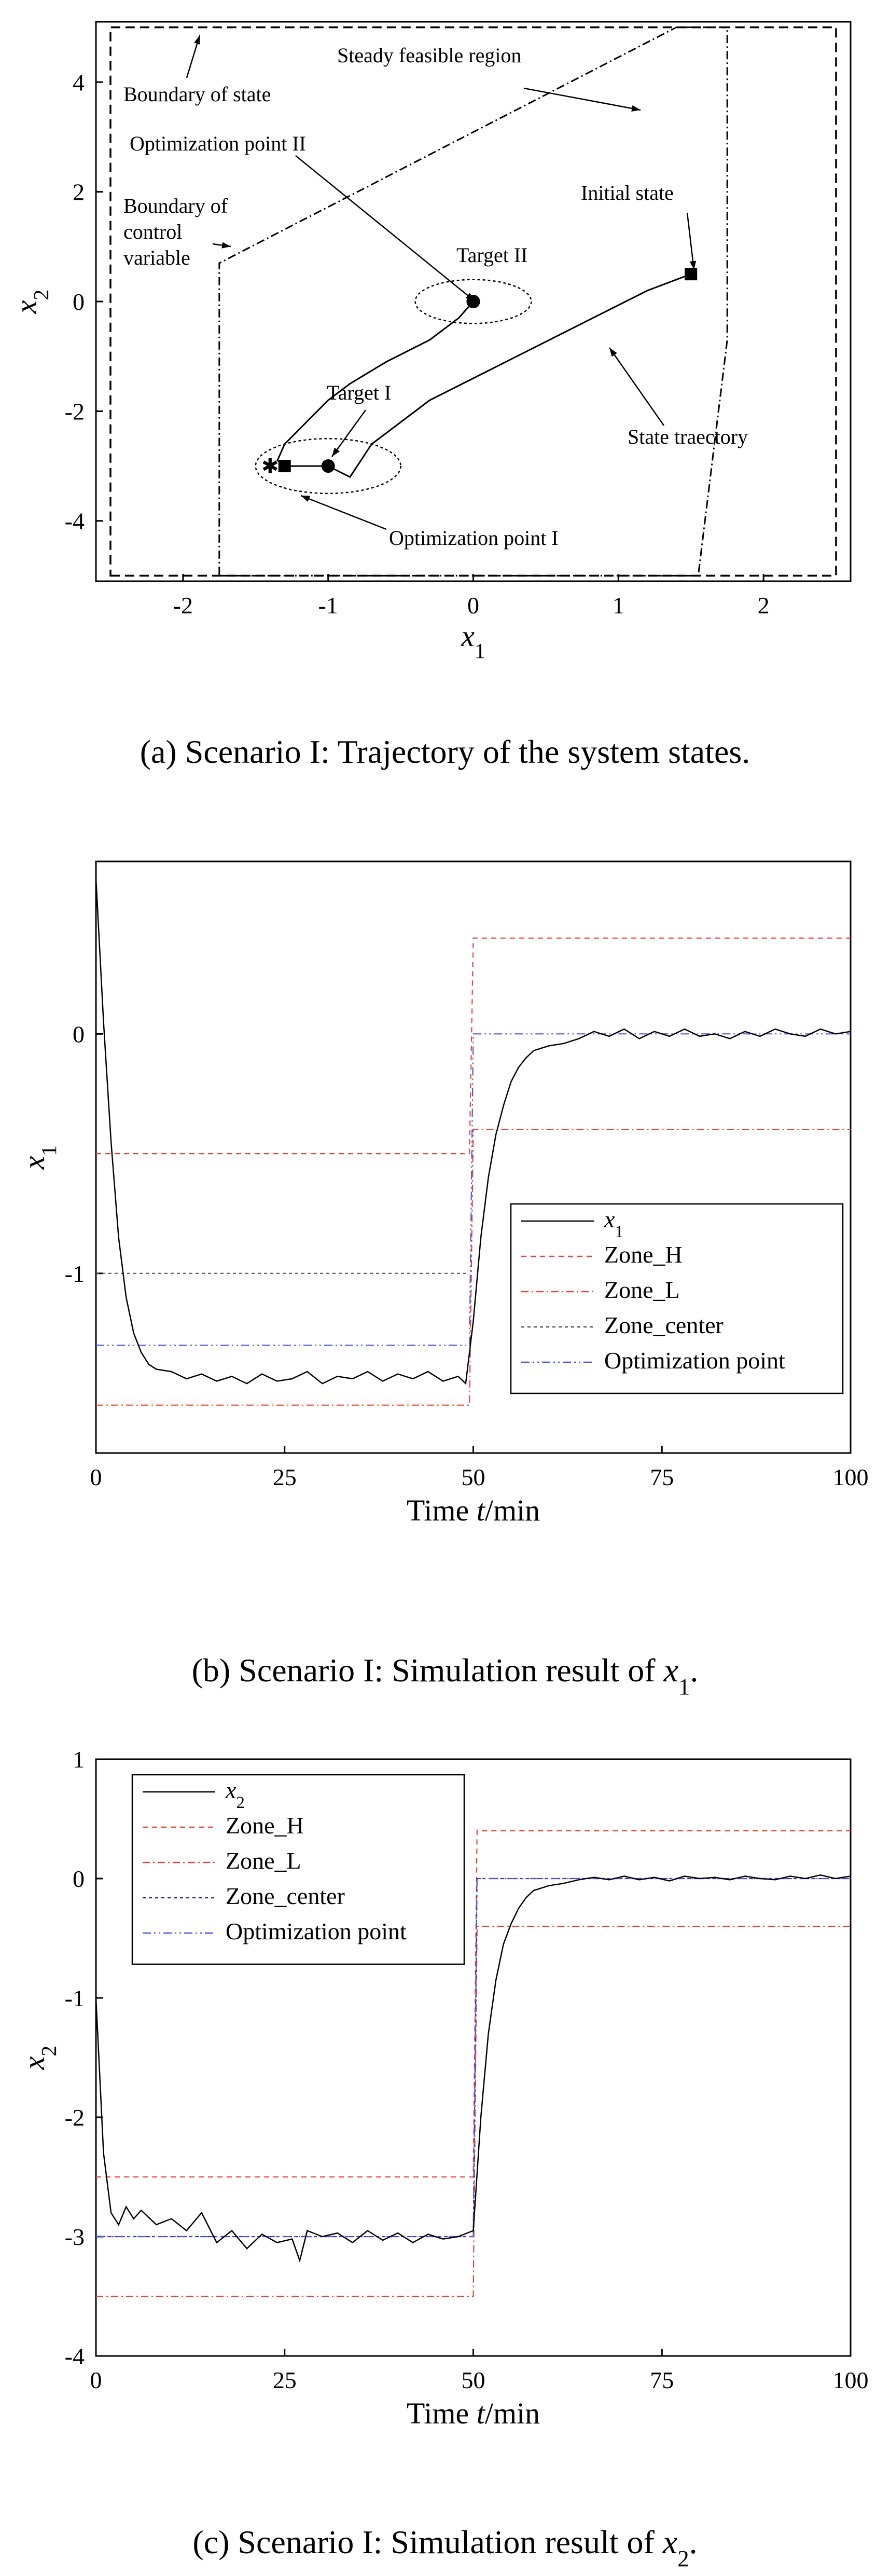  What do you see at coordinates (492, 255) in the screenshot?
I see `ann-target-ii: Target II` at bounding box center [492, 255].